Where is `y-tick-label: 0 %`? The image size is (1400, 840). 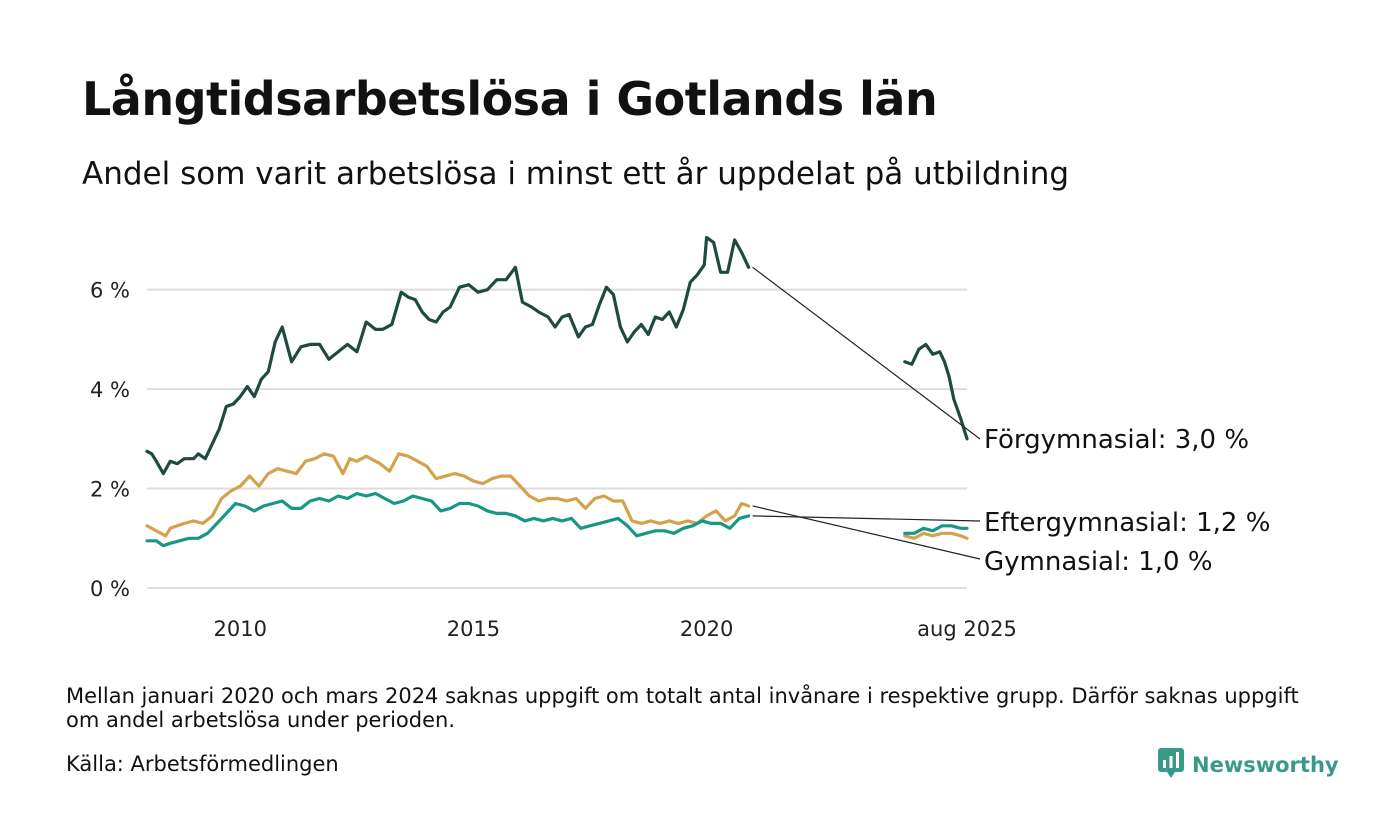
y-tick-label: 0 % is located at coordinates (110, 589).